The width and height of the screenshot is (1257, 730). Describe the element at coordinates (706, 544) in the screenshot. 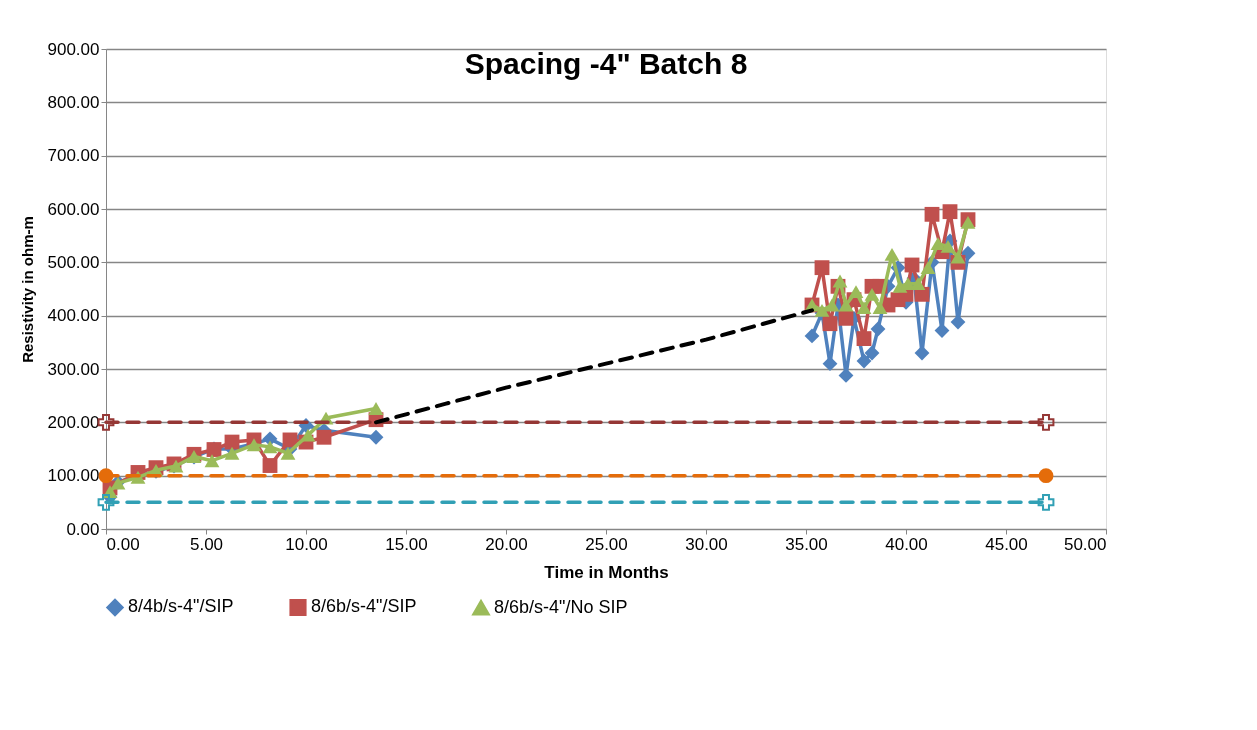

I see `x-tick-label: 30.00` at that location.